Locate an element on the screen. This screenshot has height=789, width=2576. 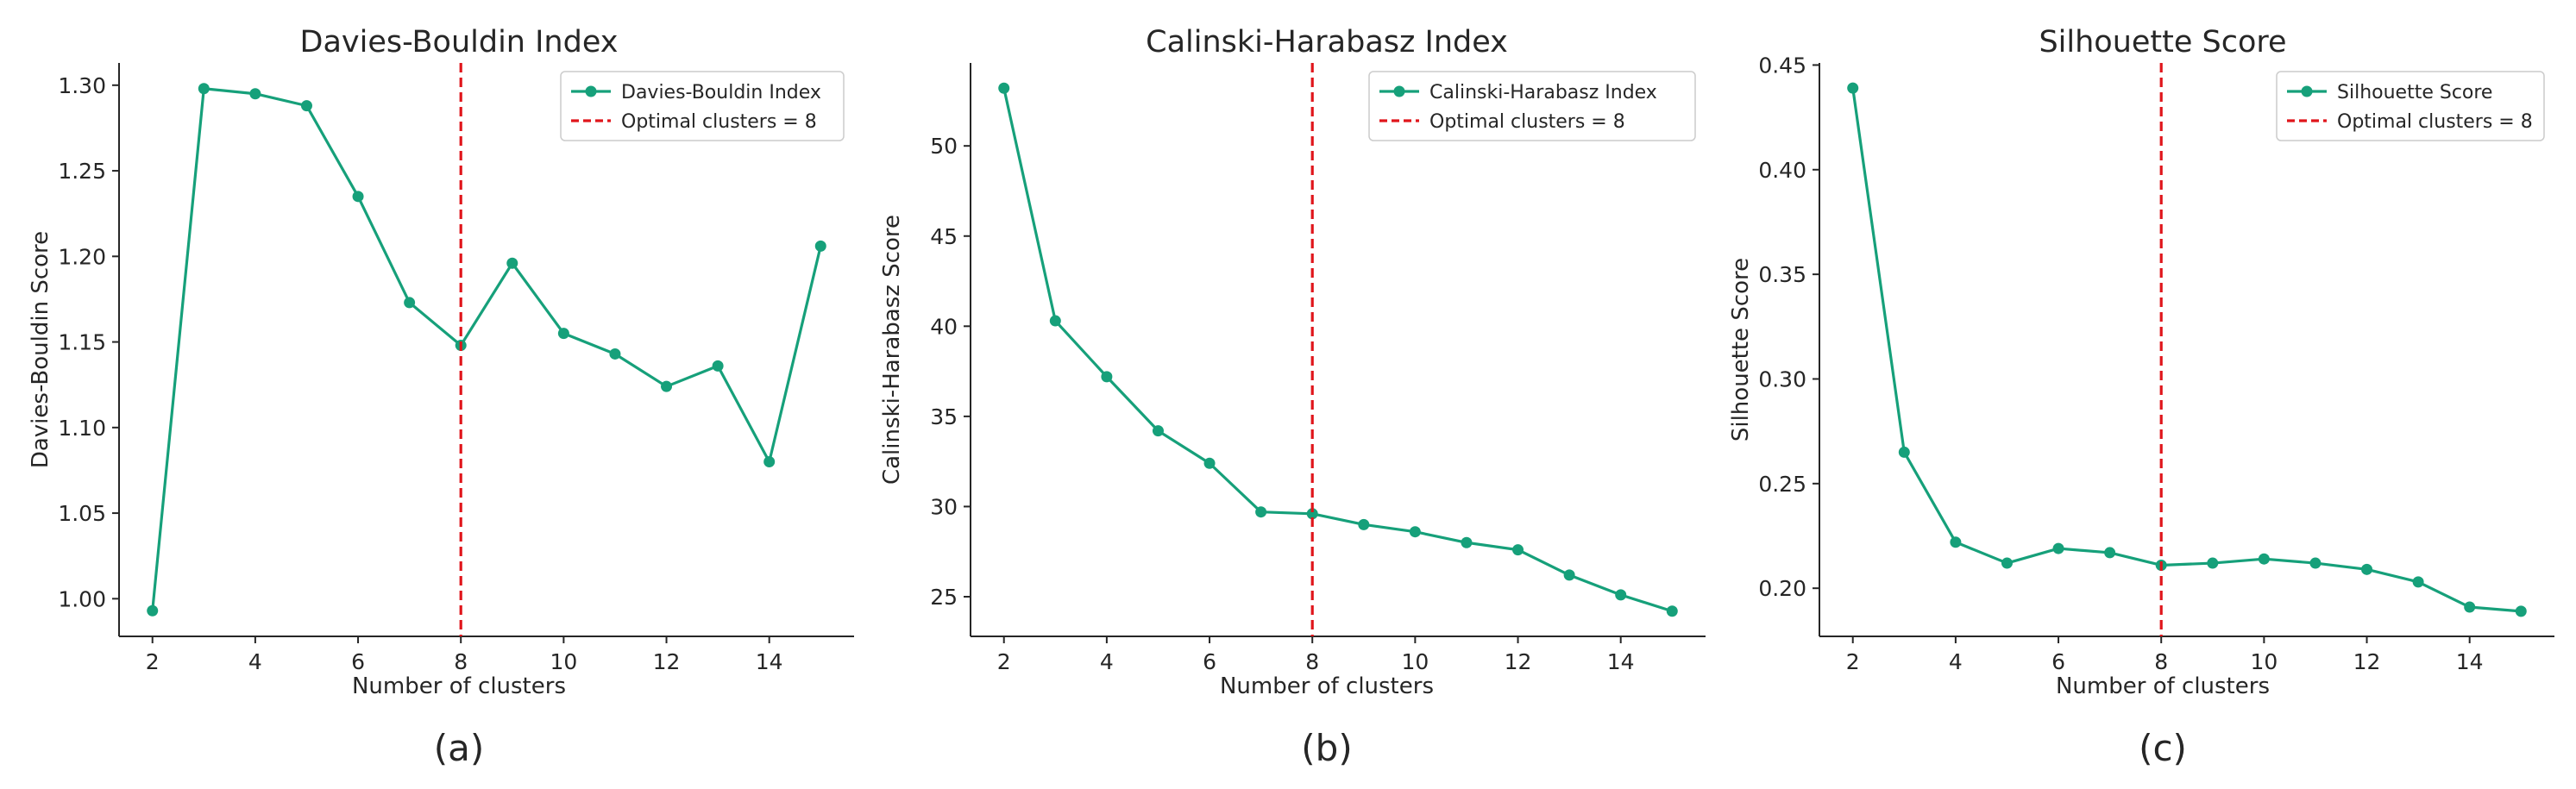
chart-title: Calinski-Harabasz Index is located at coordinates (1327, 42).